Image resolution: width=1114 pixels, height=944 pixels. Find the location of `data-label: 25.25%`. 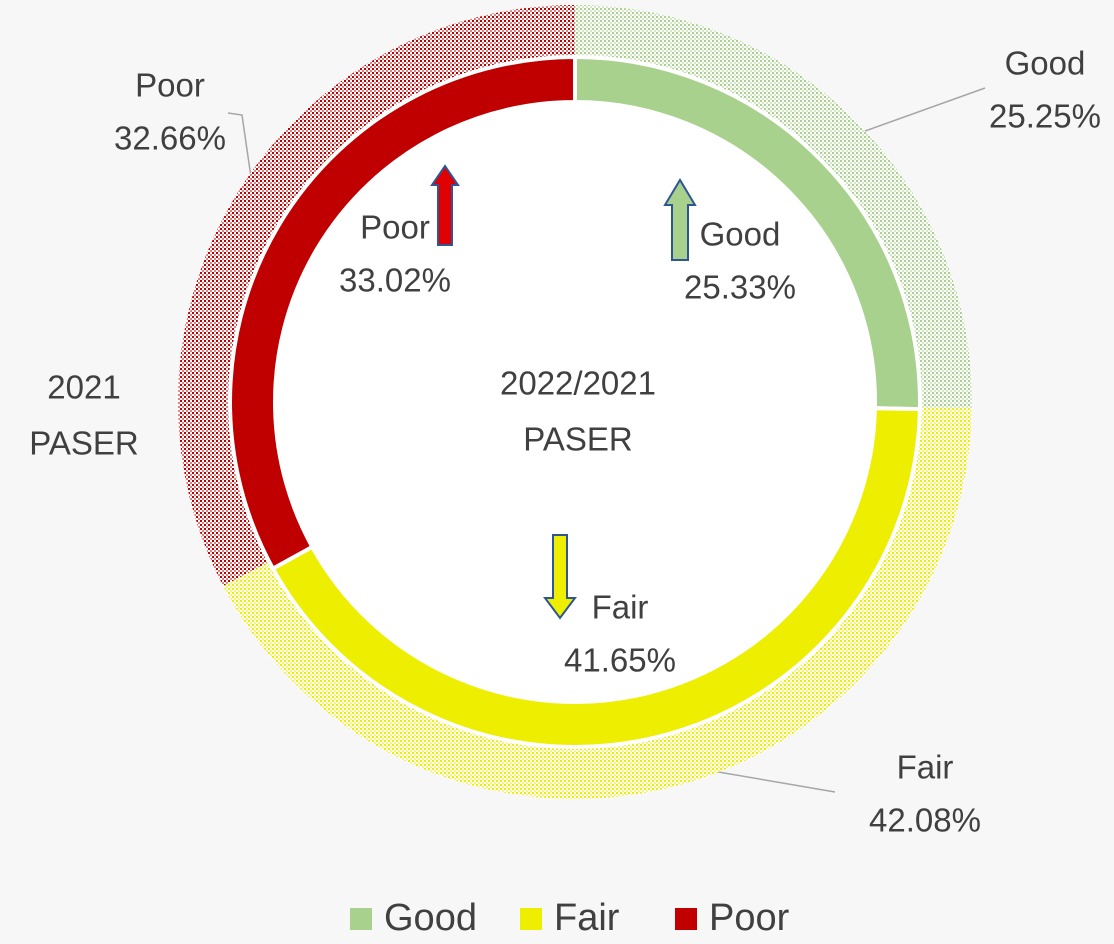

data-label: 25.25% is located at coordinates (1045, 116).